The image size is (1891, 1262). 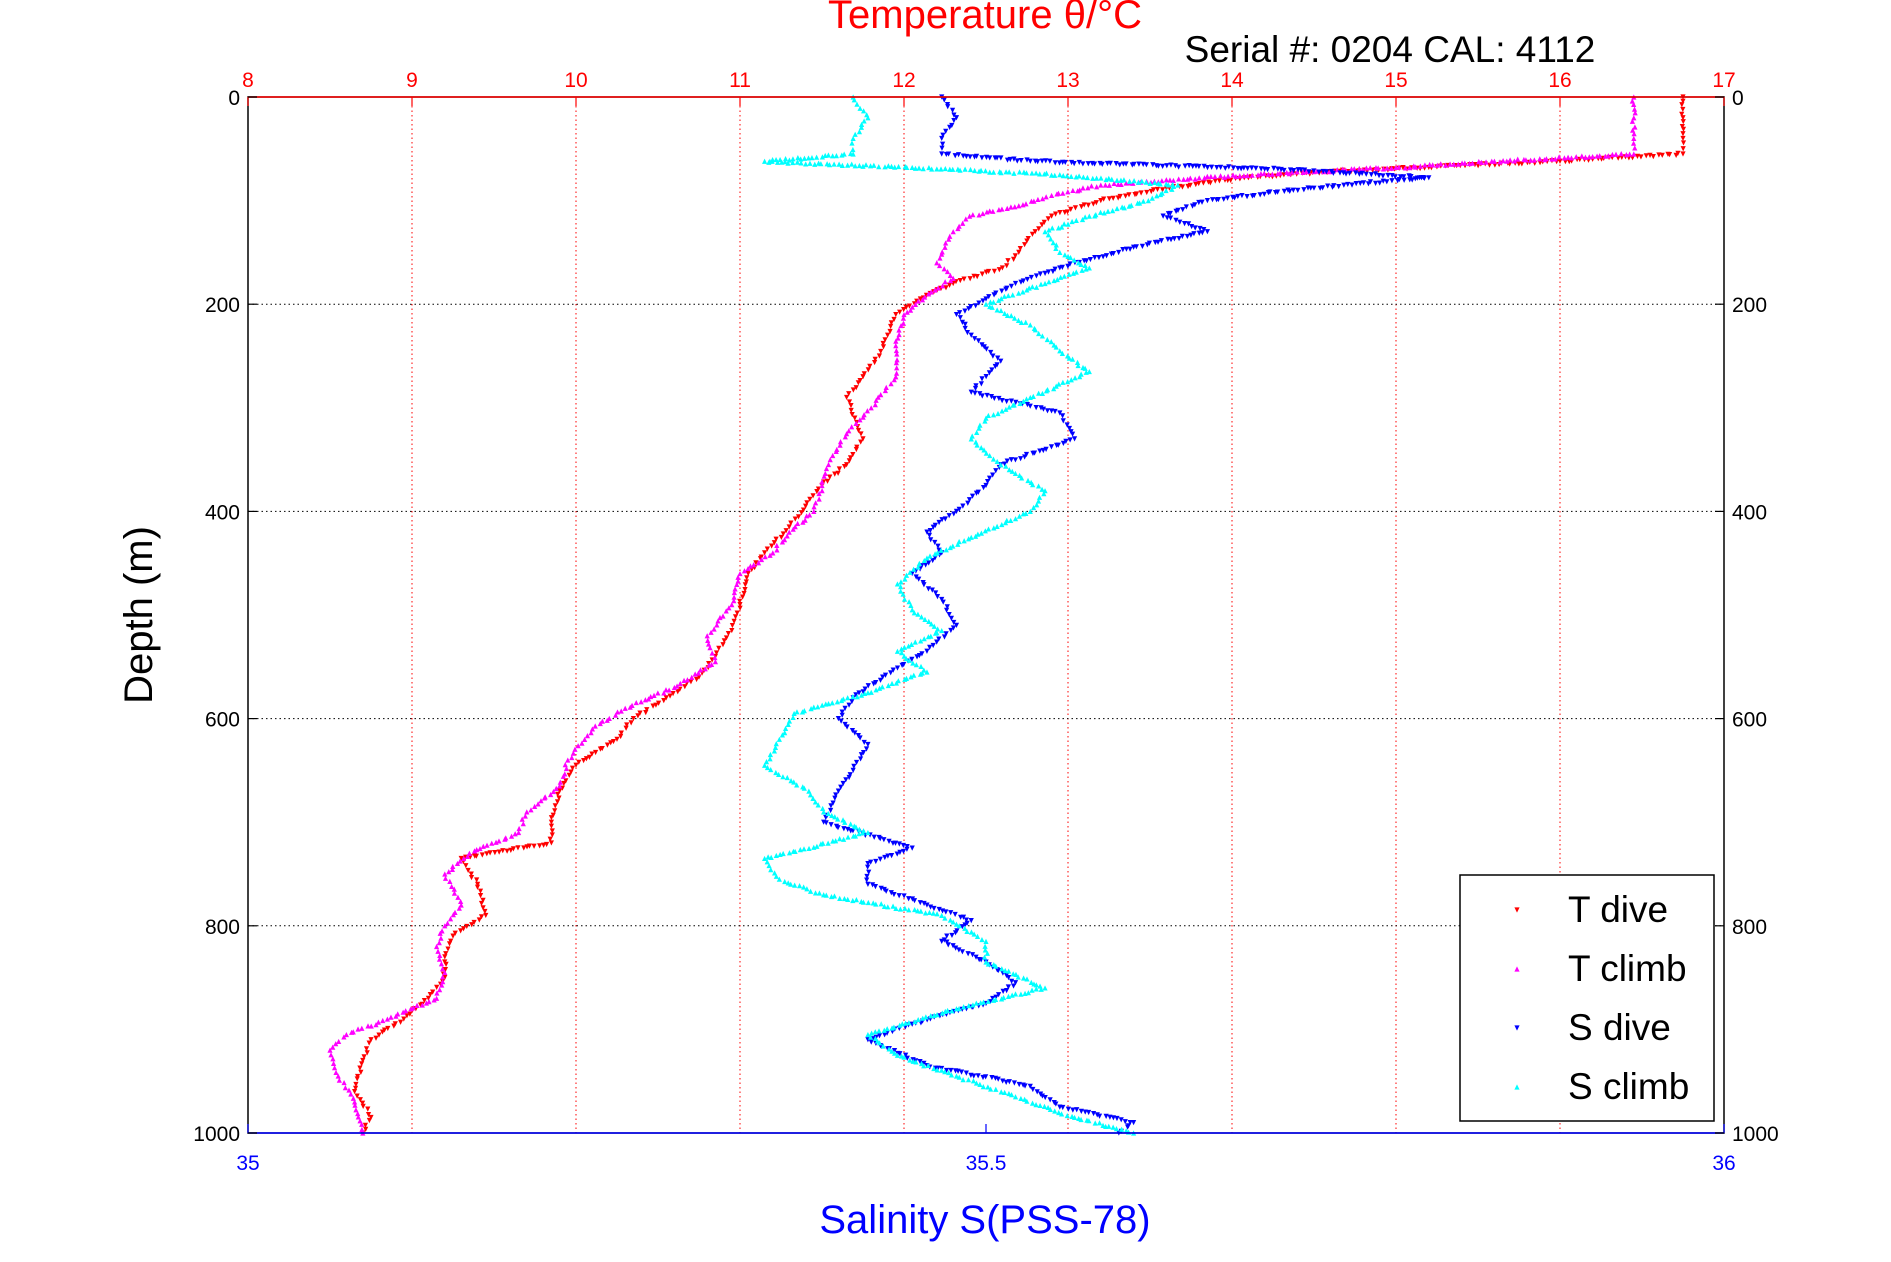 What do you see at coordinates (1232, 80) in the screenshot?
I see `temperature-tick-label: 14` at bounding box center [1232, 80].